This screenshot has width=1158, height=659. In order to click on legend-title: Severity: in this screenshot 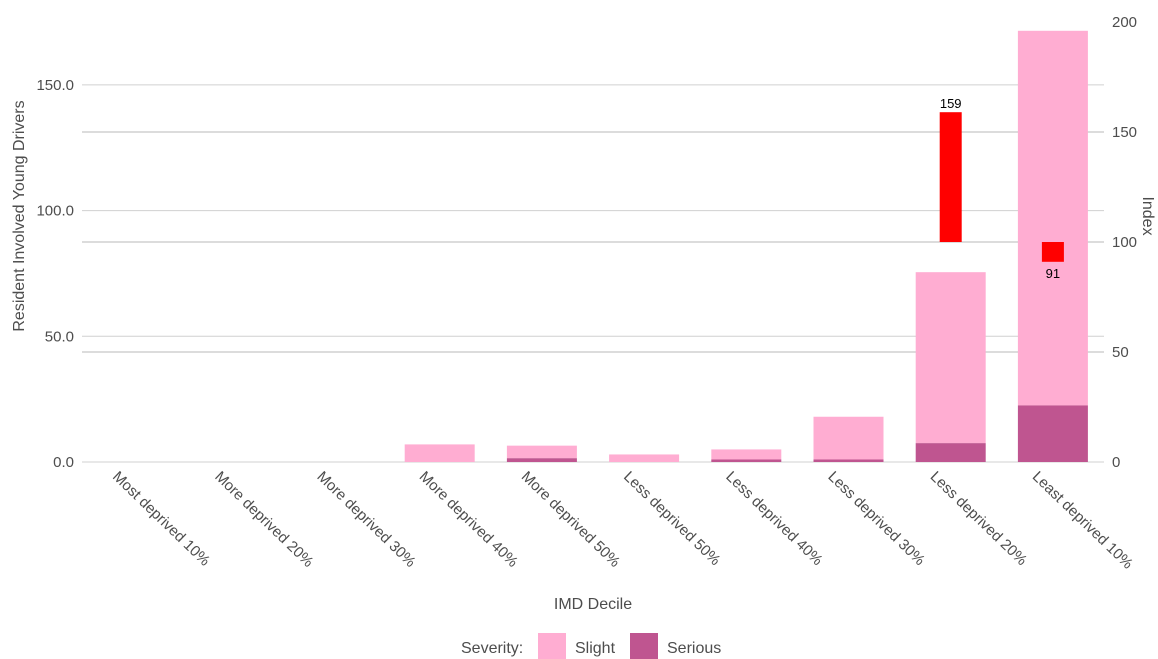, I will do `click(492, 648)`.